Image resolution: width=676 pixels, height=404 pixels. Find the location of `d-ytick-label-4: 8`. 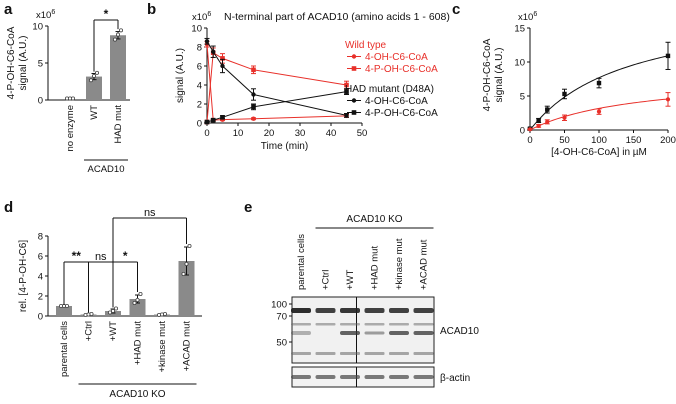

d-ytick-label-4: 8 is located at coordinates (40, 237).